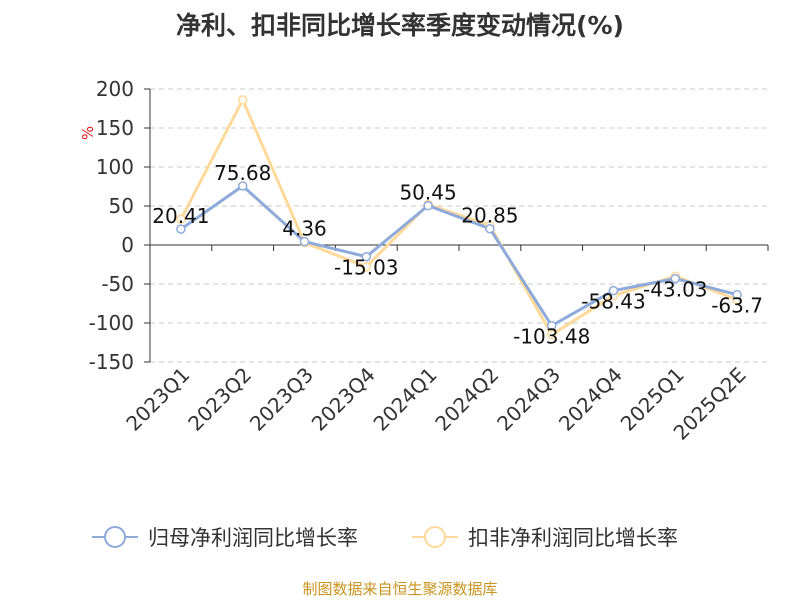  I want to click on data-label: -43.03, so click(675, 290).